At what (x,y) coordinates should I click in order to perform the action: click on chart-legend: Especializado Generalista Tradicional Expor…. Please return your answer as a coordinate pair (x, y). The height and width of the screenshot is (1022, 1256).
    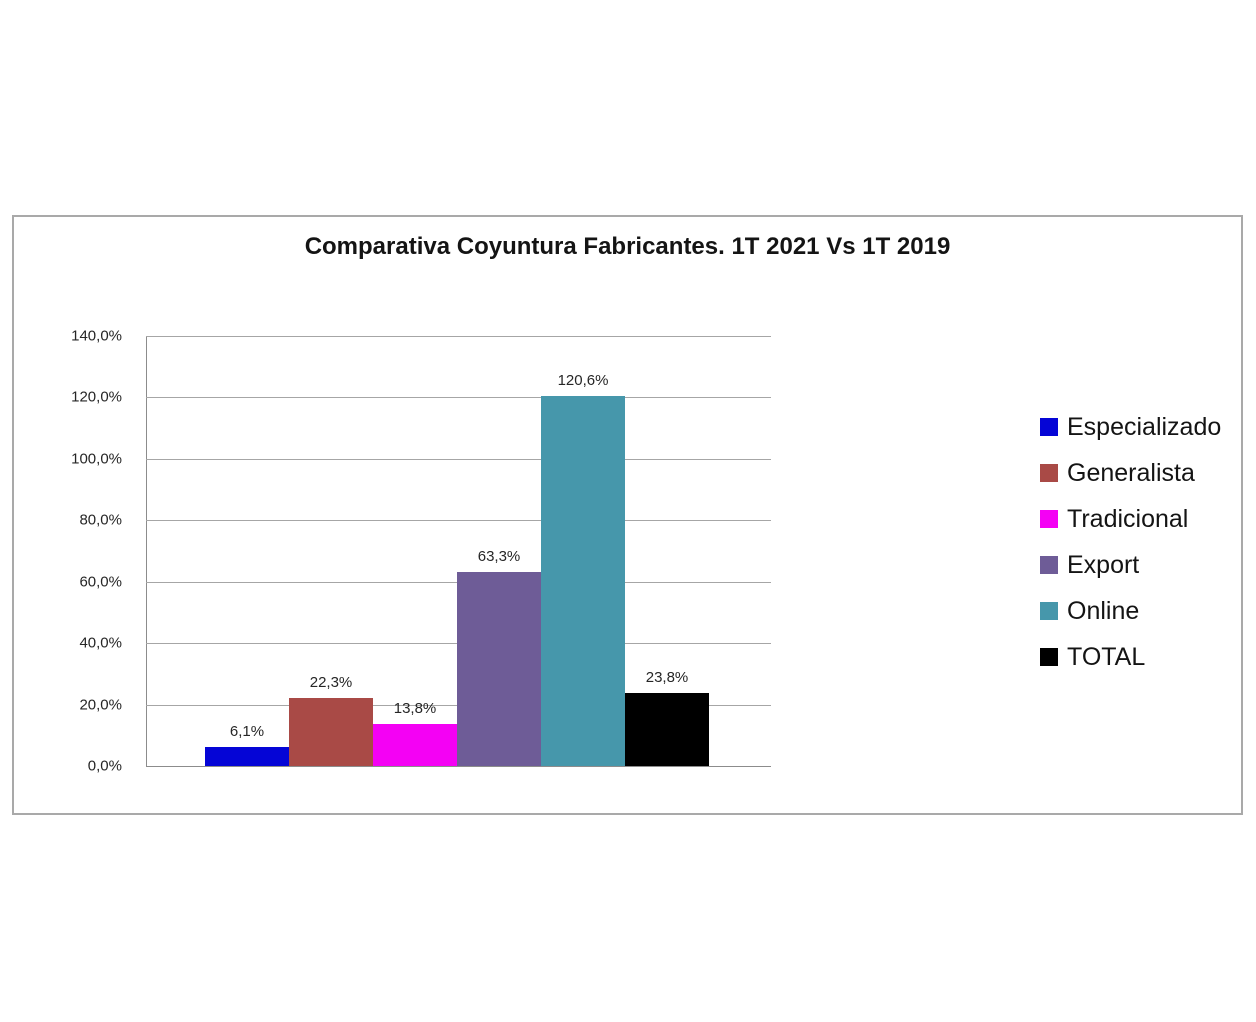
    Looking at the image, I should click on (1131, 551).